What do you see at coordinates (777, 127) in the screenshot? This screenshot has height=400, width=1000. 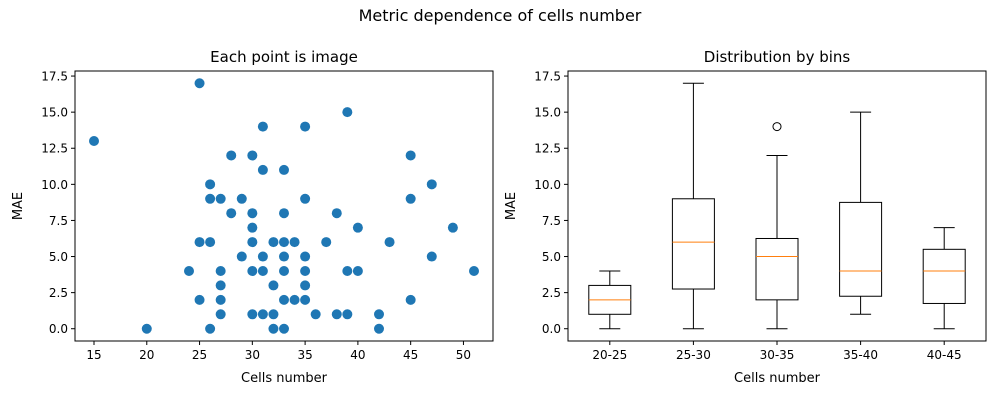 I see `box-outlier` at bounding box center [777, 127].